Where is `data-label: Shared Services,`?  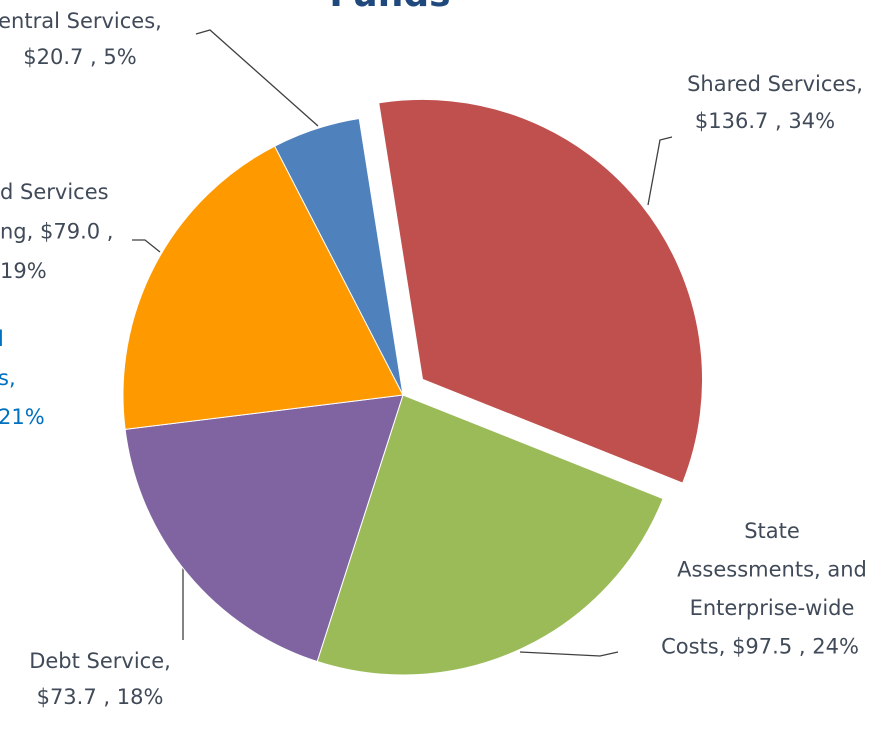 data-label: Shared Services, is located at coordinates (775, 84).